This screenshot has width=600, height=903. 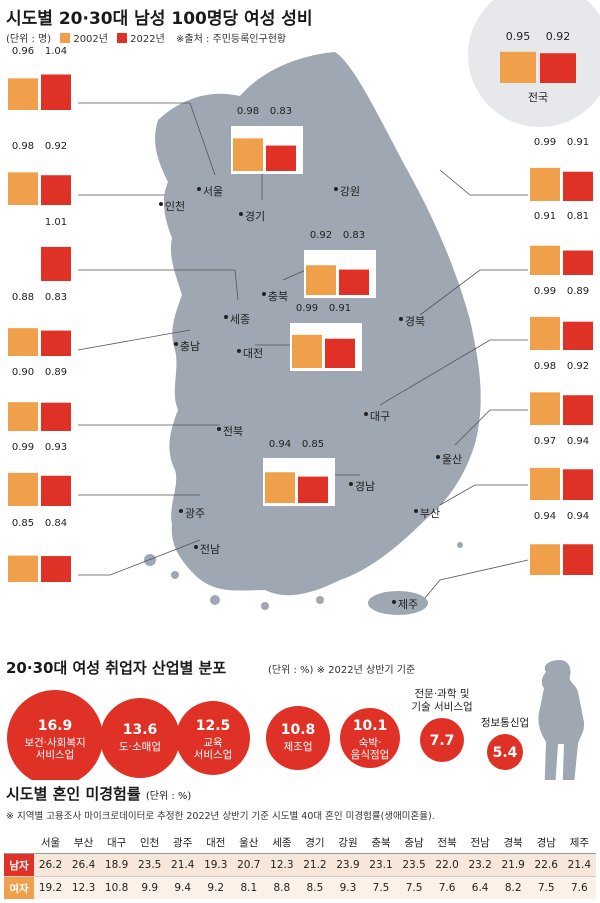 What do you see at coordinates (183, 888) in the screenshot?
I see `table-cell: 9.4` at bounding box center [183, 888].